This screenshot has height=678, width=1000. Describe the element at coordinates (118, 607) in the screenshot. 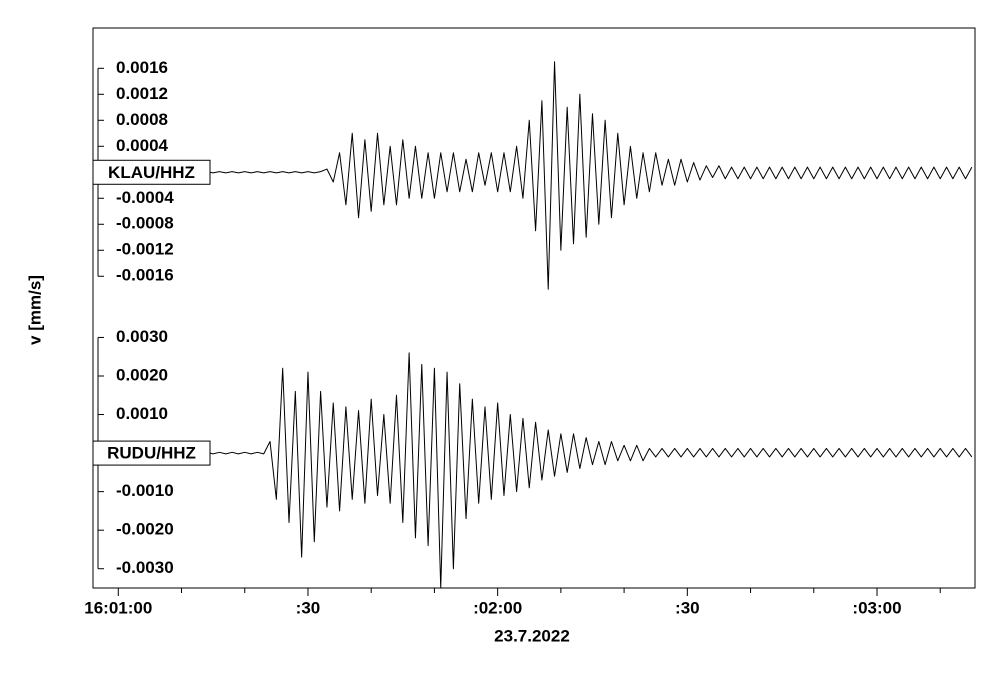

I see `x-tick-label: 16:01:00` at that location.